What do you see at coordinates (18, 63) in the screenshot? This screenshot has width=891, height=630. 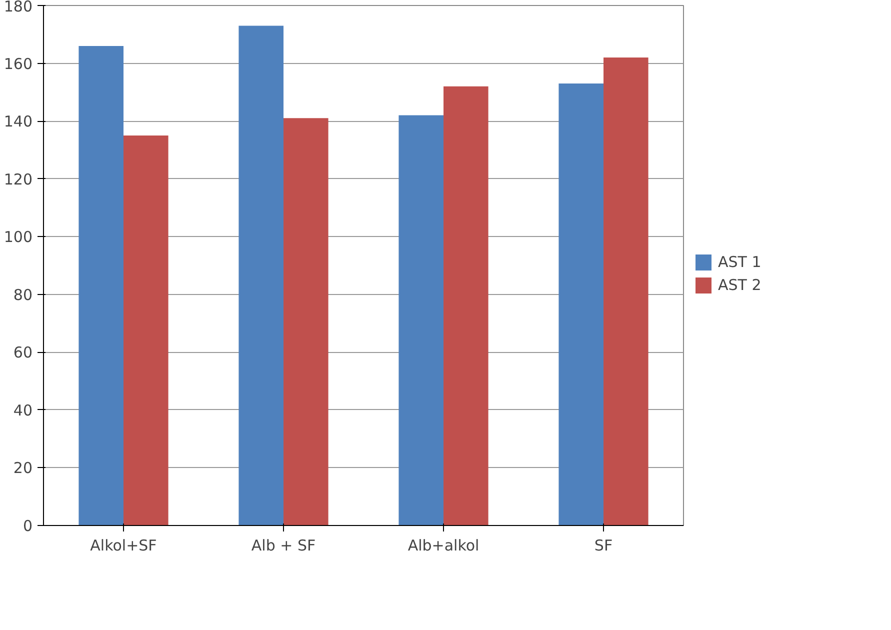 I see `y-tick-label: 160` at bounding box center [18, 63].